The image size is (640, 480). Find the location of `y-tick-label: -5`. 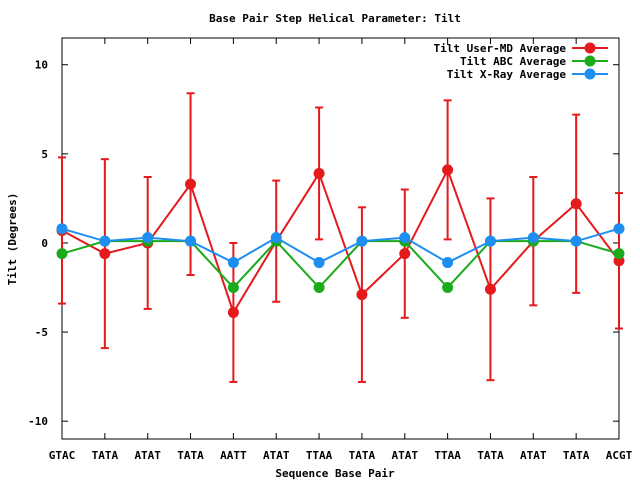

y-tick-label: -5 is located at coordinates (41, 332).